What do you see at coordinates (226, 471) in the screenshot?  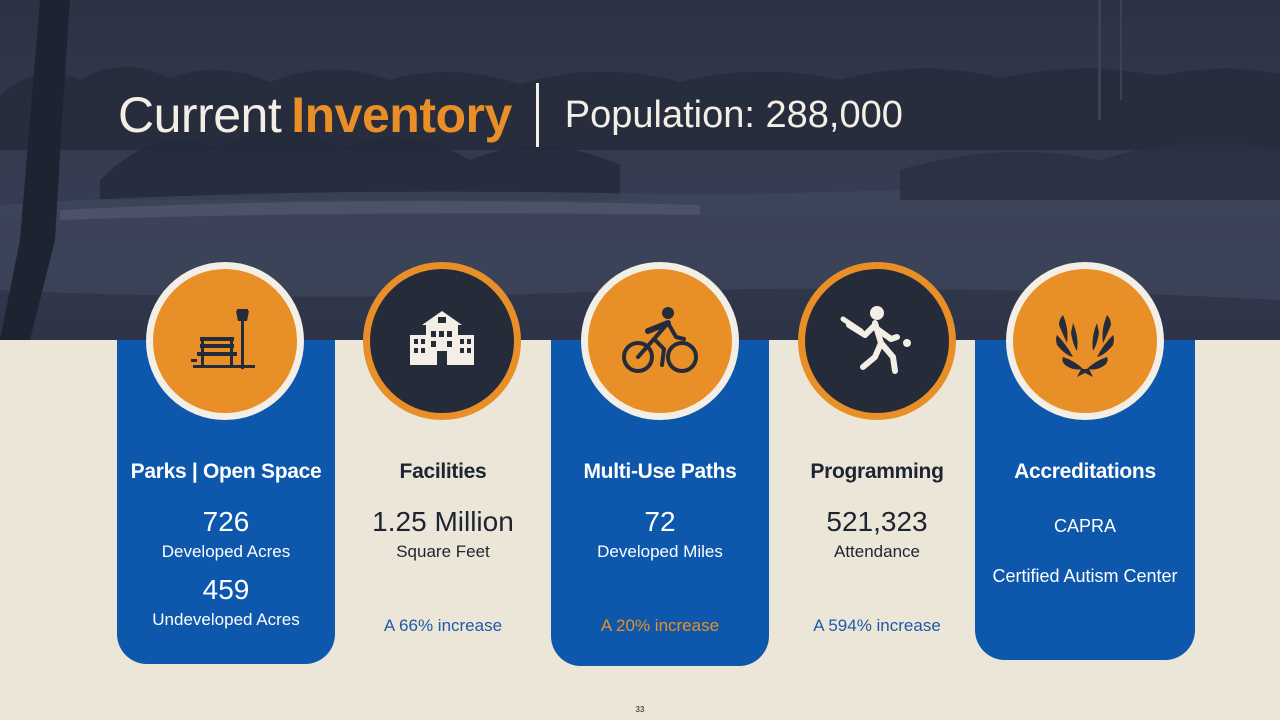 I see `card-heading: Parks | Open Space` at bounding box center [226, 471].